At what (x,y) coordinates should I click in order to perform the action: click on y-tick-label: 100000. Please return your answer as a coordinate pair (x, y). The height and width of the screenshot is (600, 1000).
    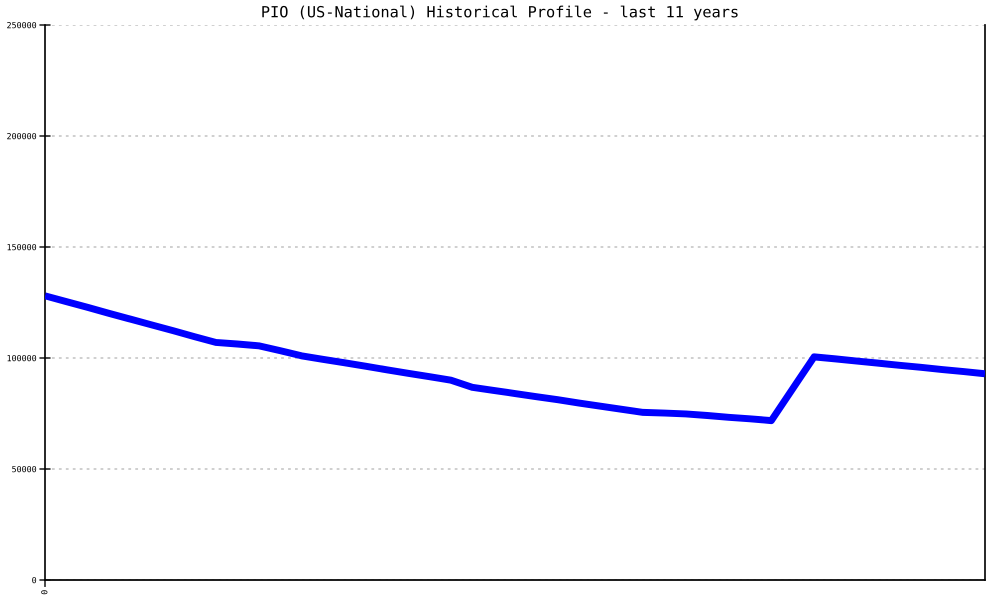
    Looking at the image, I should click on (22, 358).